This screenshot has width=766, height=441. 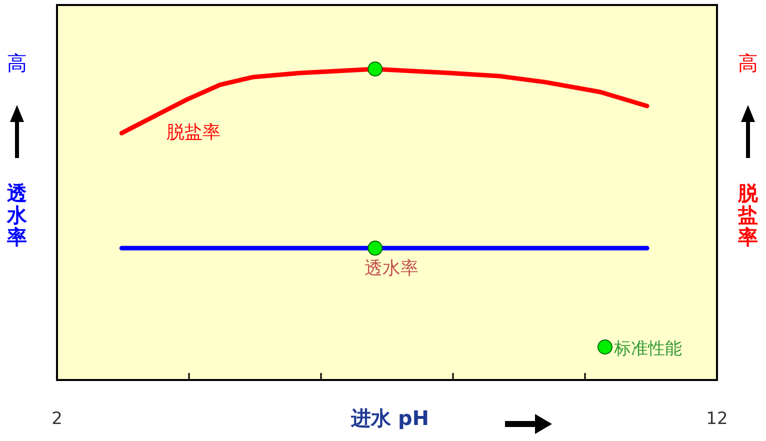 What do you see at coordinates (193, 133) in the screenshot?
I see `series-label: 脱盐率` at bounding box center [193, 133].